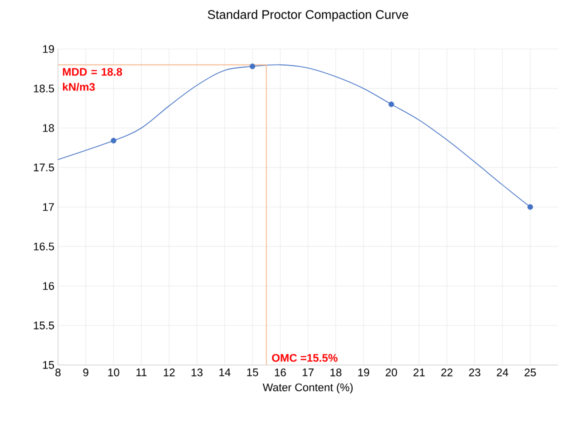 This screenshot has width=566, height=426. Describe the element at coordinates (446, 372) in the screenshot. I see `x-tick-label: 22` at that location.